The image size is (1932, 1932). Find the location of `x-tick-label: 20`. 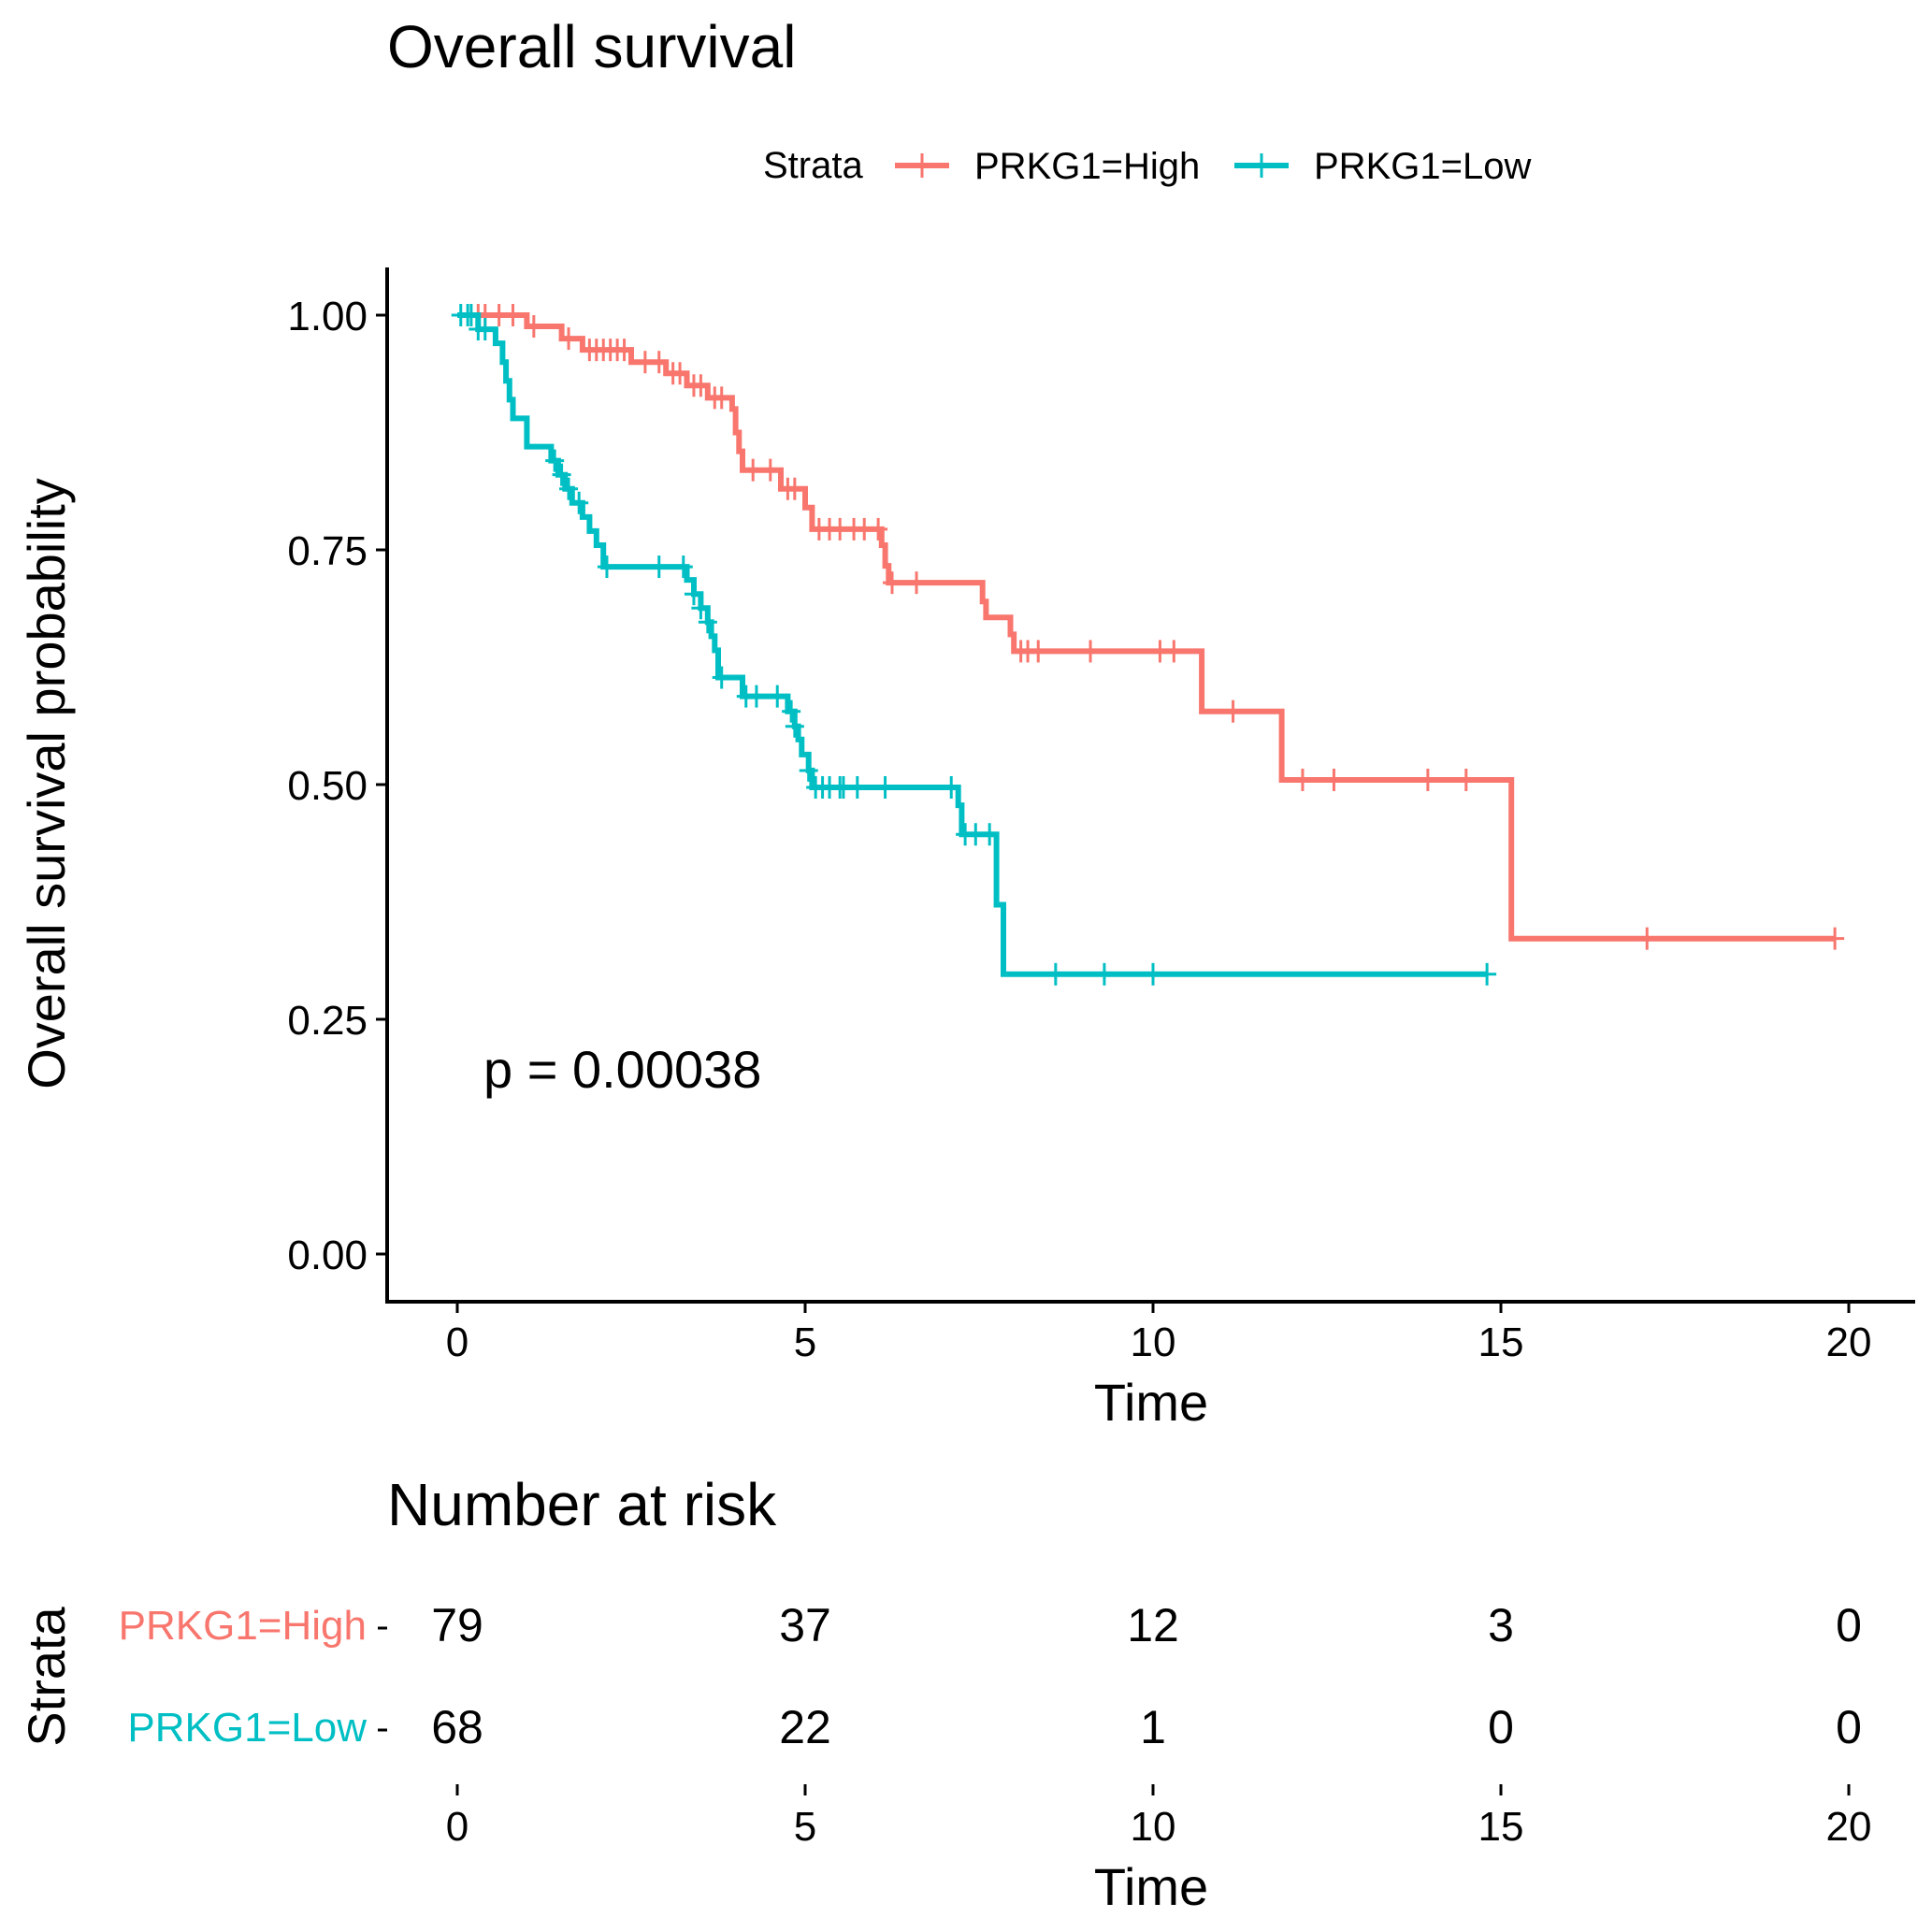

x-tick-label: 20 is located at coordinates (1849, 1342).